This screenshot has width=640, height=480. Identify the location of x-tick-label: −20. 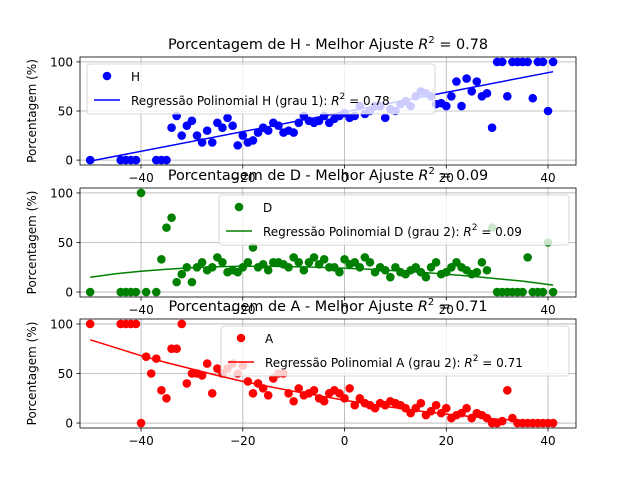
(242, 178).